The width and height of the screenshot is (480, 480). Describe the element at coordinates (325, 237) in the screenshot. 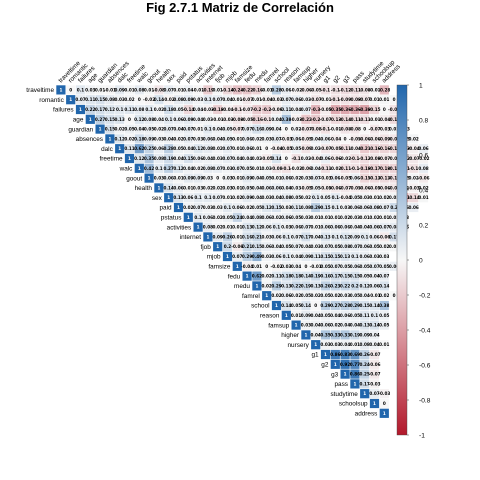

I see `heatmap-cell-internet-g1` at that location.